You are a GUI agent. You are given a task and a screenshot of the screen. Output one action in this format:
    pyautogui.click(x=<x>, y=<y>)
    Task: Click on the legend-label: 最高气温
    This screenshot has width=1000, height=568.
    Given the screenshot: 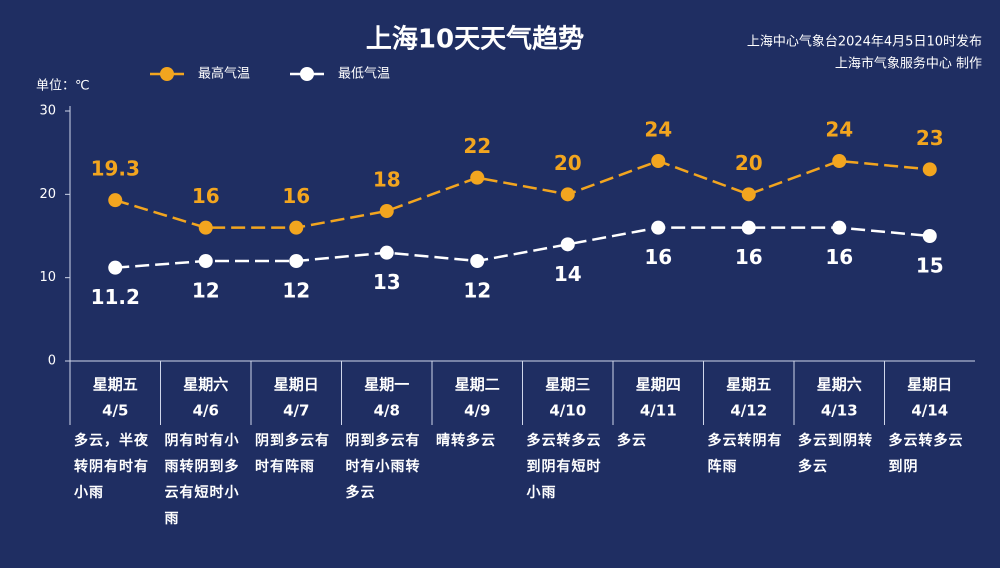 What is the action you would take?
    pyautogui.click(x=224, y=74)
    